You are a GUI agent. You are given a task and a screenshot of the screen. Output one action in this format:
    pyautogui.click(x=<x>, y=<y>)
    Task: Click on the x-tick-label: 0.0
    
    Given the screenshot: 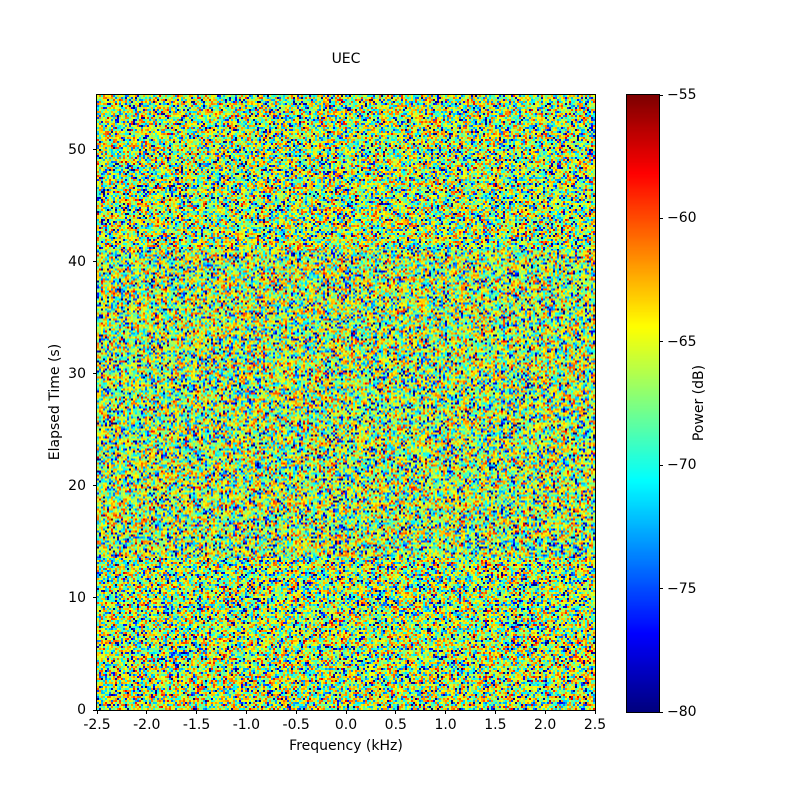 What is the action you would take?
    pyautogui.click(x=346, y=725)
    